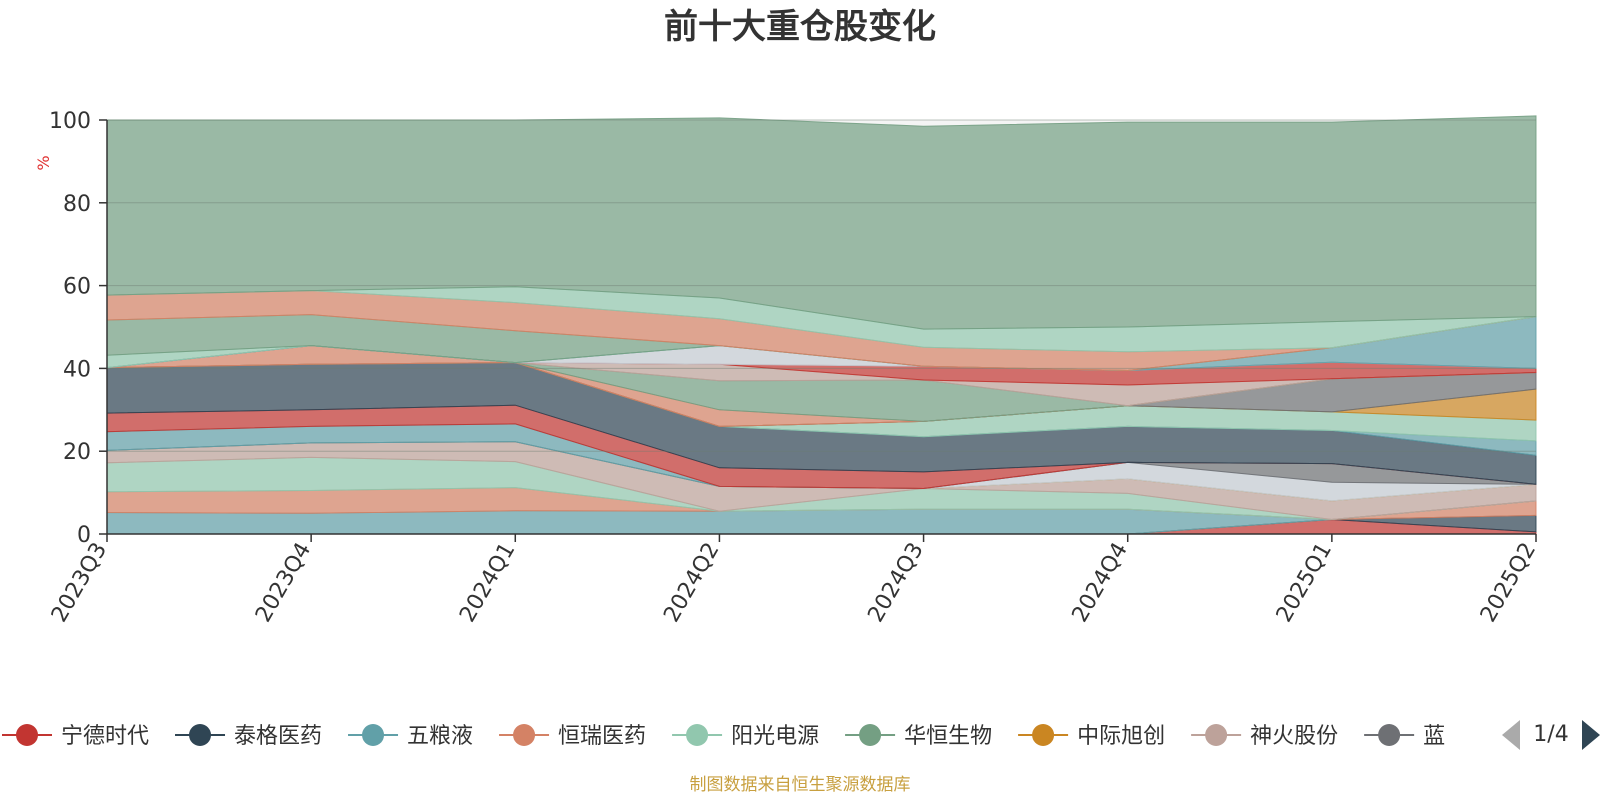 The width and height of the screenshot is (1600, 800). I want to click on legend-item-8: 蓝, so click(1404, 736).